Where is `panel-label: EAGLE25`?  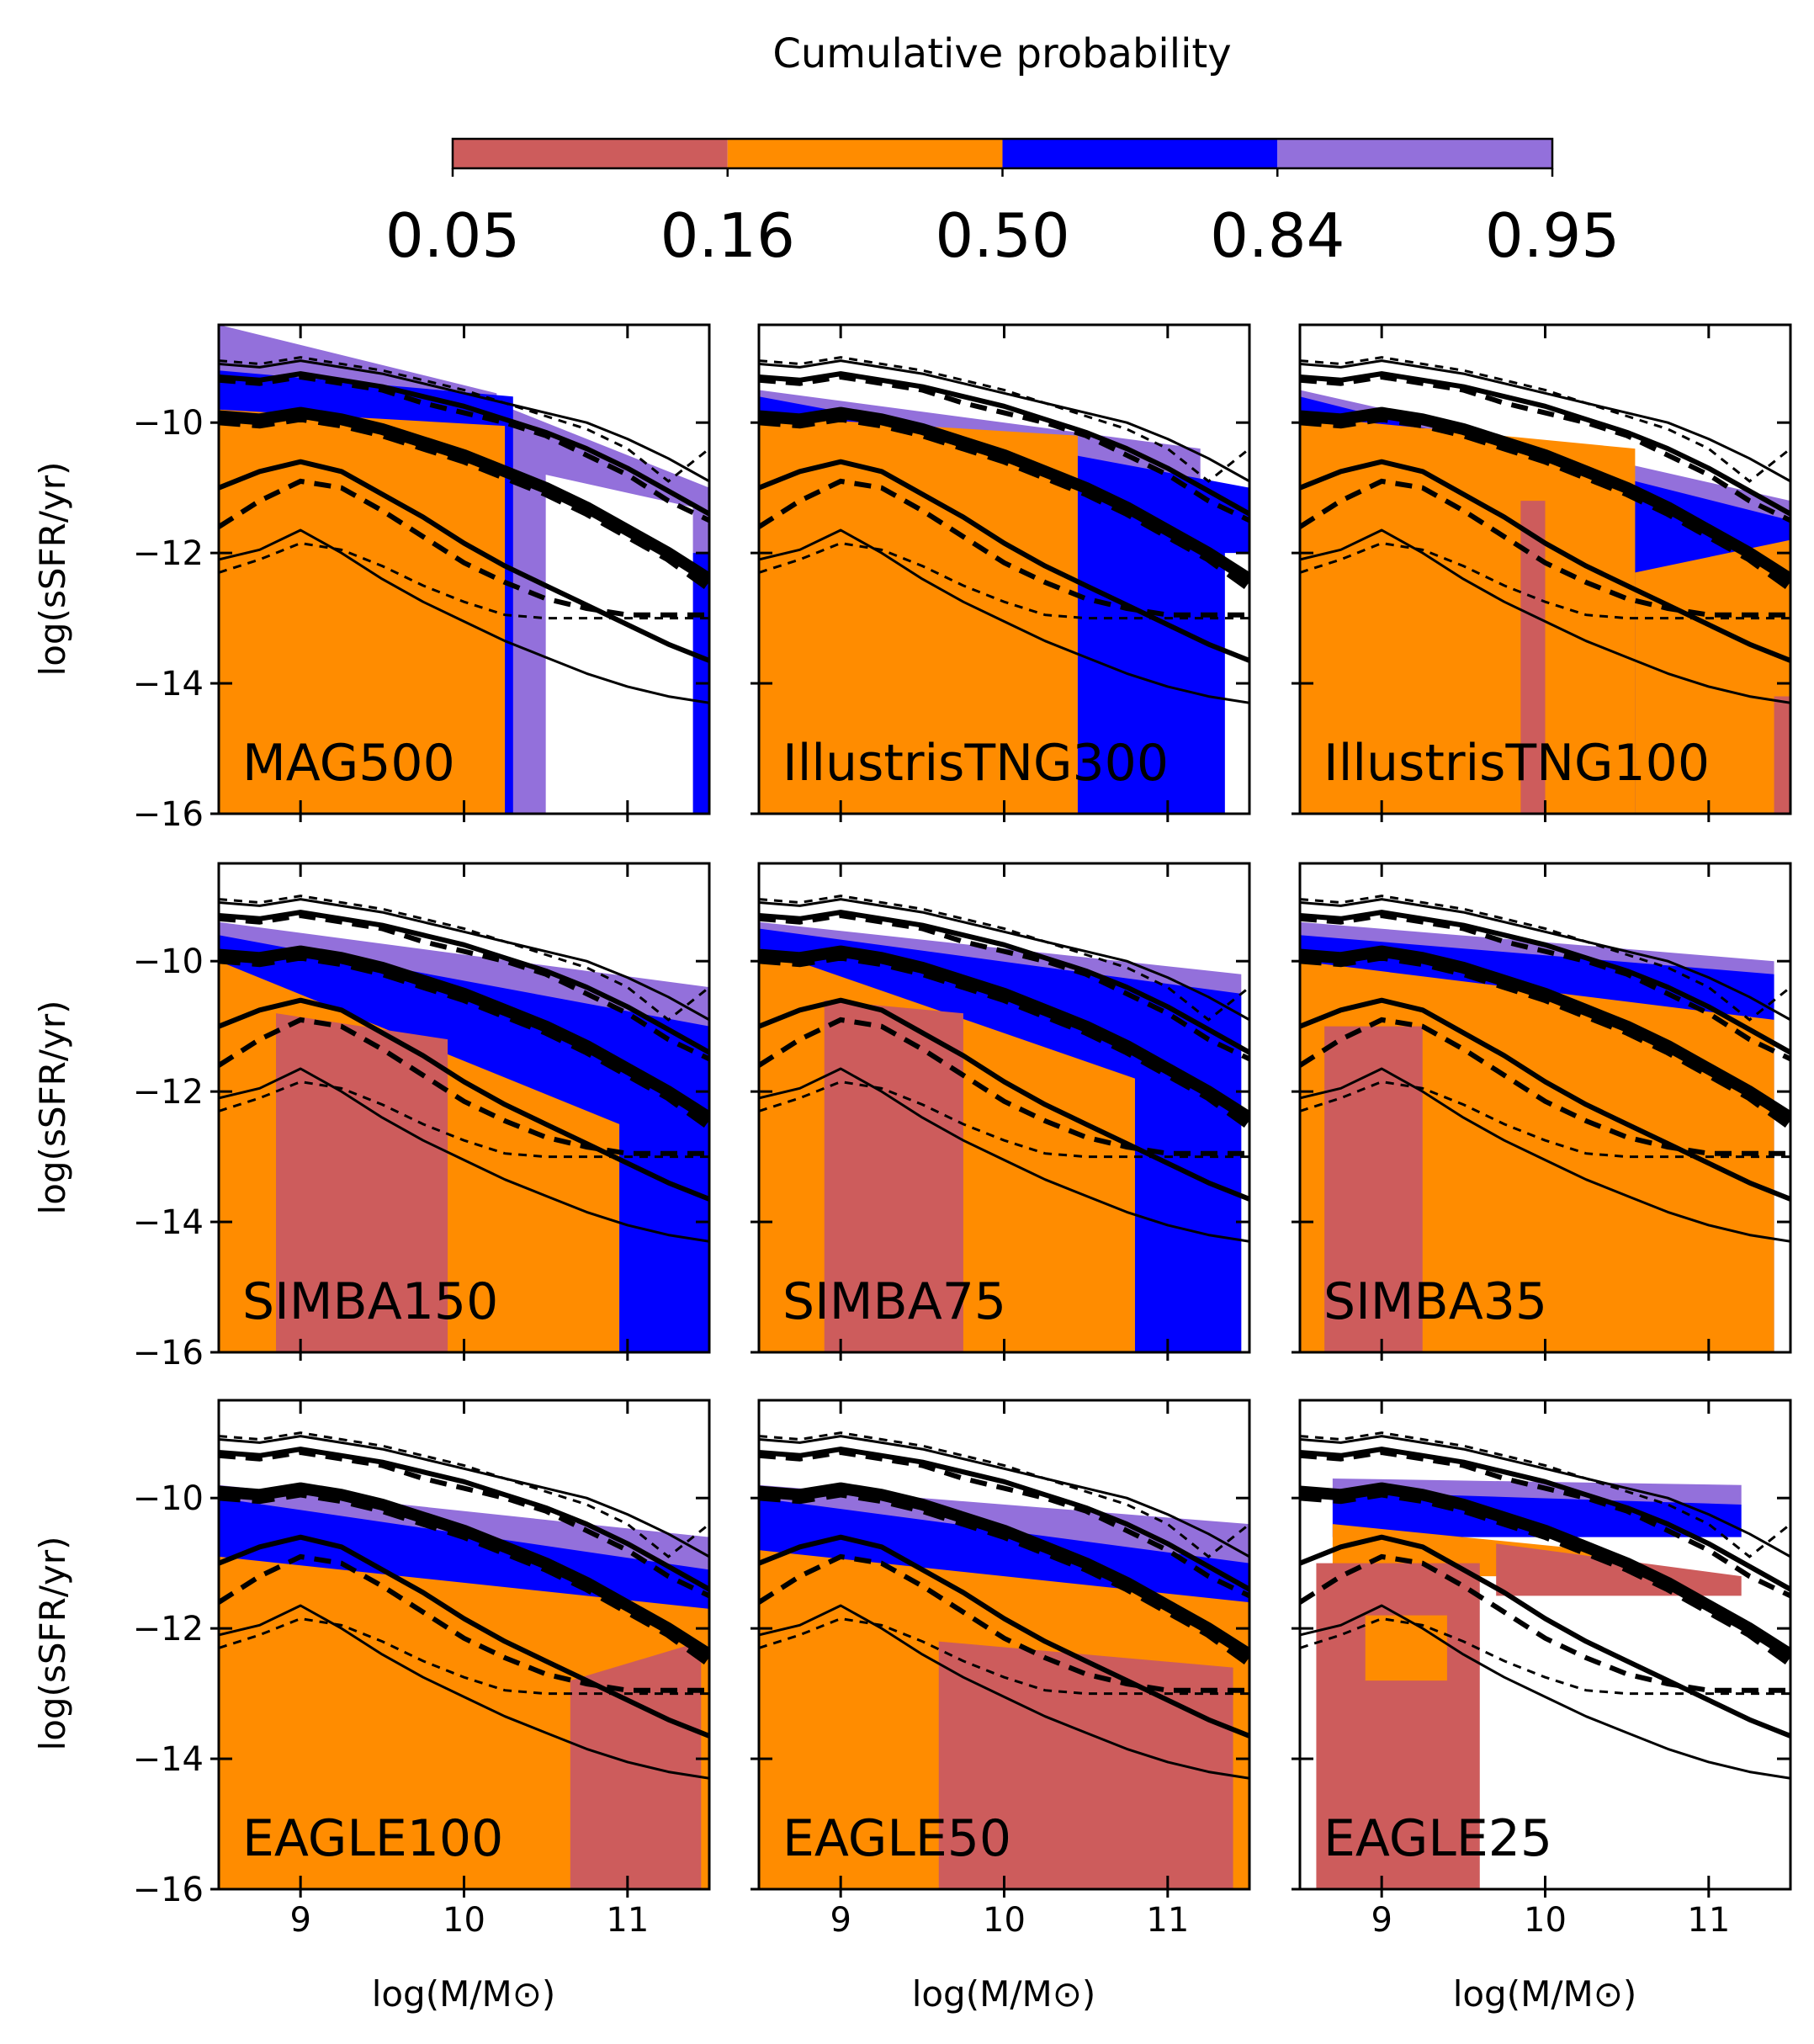 panel-label: EAGLE25 is located at coordinates (1437, 1838).